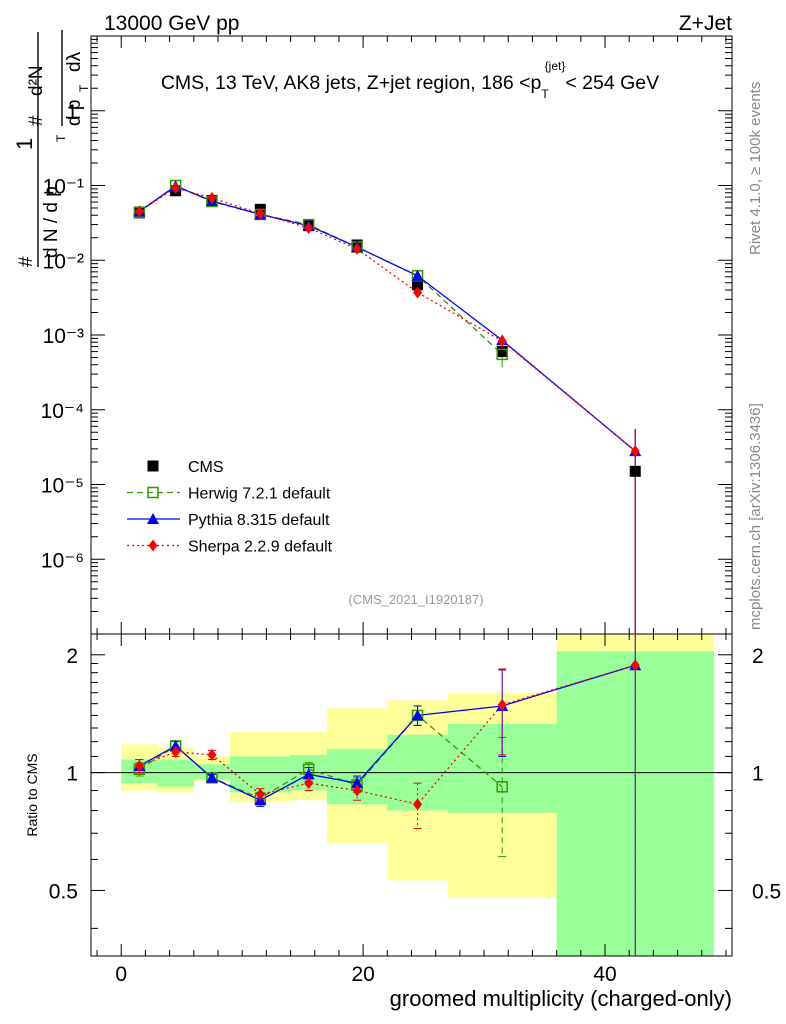 This screenshot has width=786, height=1024. I want to click on ratio-tick-label: 0.5, so click(63, 891).